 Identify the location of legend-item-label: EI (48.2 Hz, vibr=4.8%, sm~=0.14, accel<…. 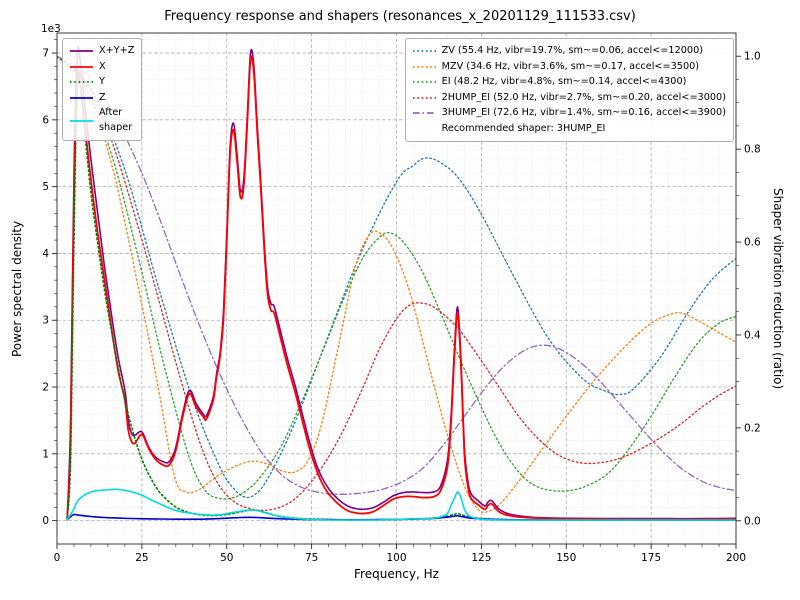
(564, 82).